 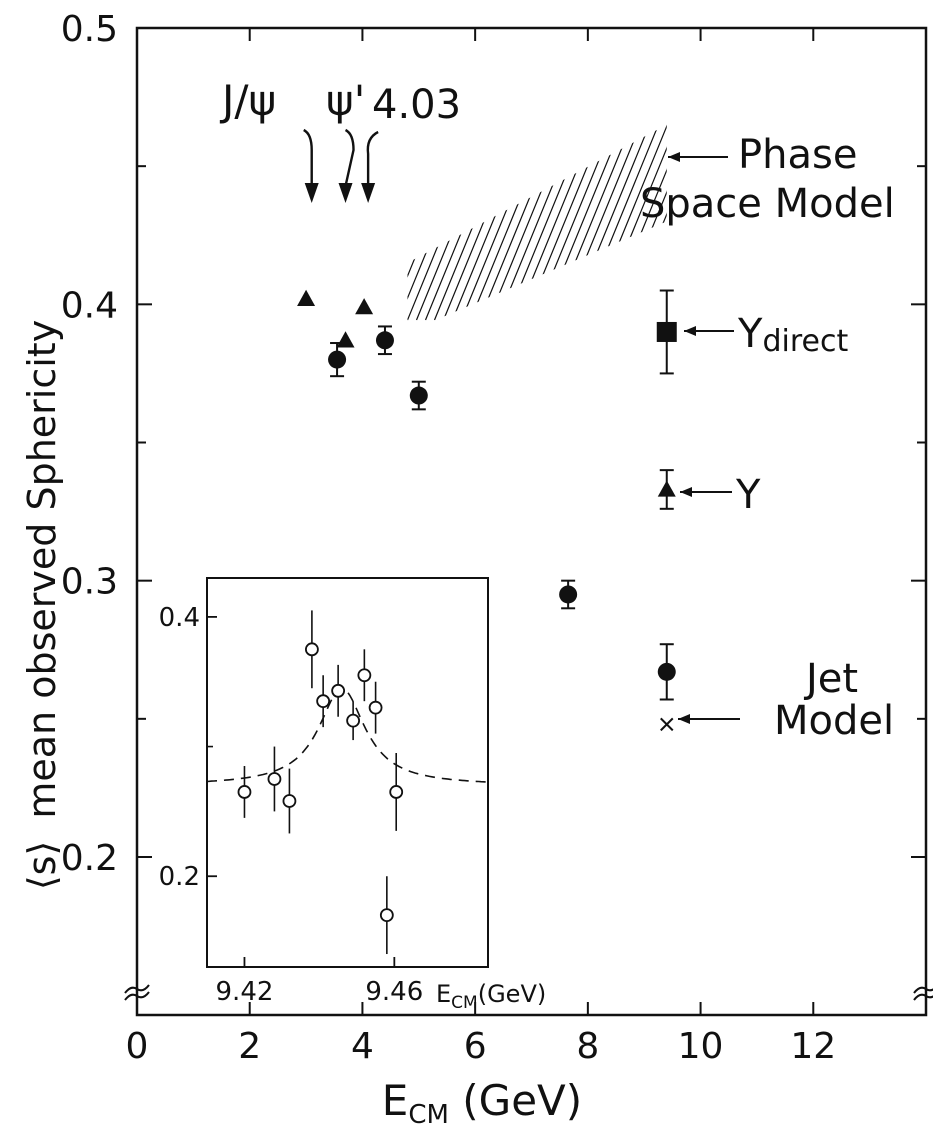 What do you see at coordinates (475, 1046) in the screenshot?
I see `x-tick-label: 6` at bounding box center [475, 1046].